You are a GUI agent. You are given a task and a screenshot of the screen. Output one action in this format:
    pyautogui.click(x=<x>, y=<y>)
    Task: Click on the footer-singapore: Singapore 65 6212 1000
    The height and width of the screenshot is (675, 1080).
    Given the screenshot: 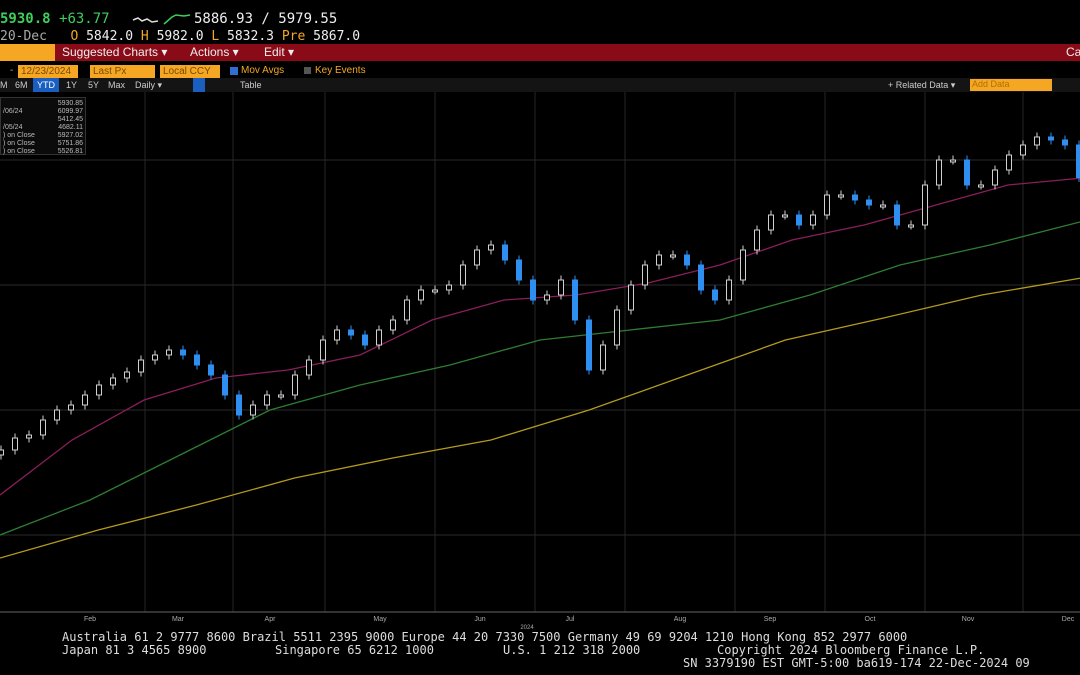 What is the action you would take?
    pyautogui.click(x=354, y=650)
    